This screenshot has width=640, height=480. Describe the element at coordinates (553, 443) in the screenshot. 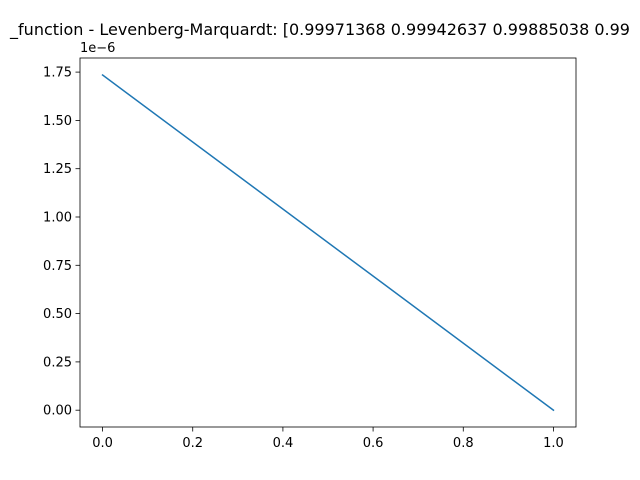

I see `x-tick-label: 1.0` at that location.